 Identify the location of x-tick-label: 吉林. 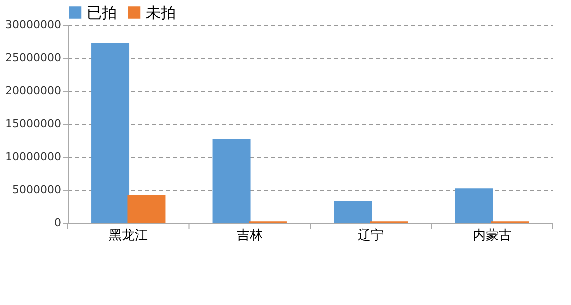
(249, 236).